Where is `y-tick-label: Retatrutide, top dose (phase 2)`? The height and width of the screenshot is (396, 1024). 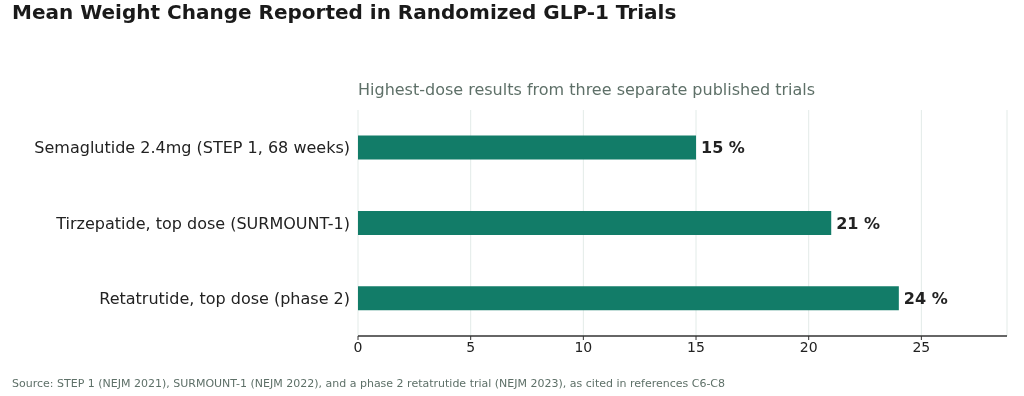
y-tick-label: Retatrutide, top dose (phase 2) is located at coordinates (224, 299).